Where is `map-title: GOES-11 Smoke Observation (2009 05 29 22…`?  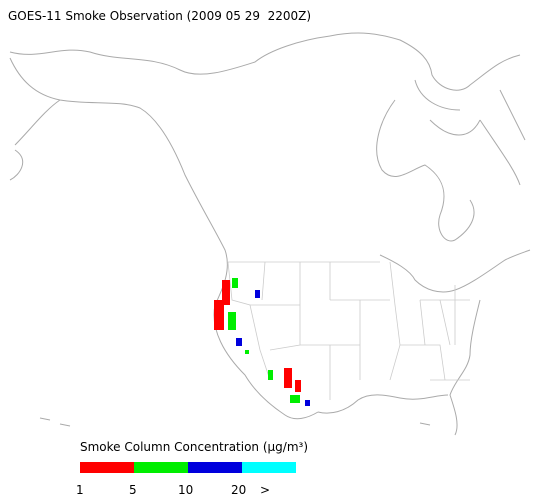
map-title: GOES-11 Smoke Observation (2009 05 29 22… is located at coordinates (159, 16).